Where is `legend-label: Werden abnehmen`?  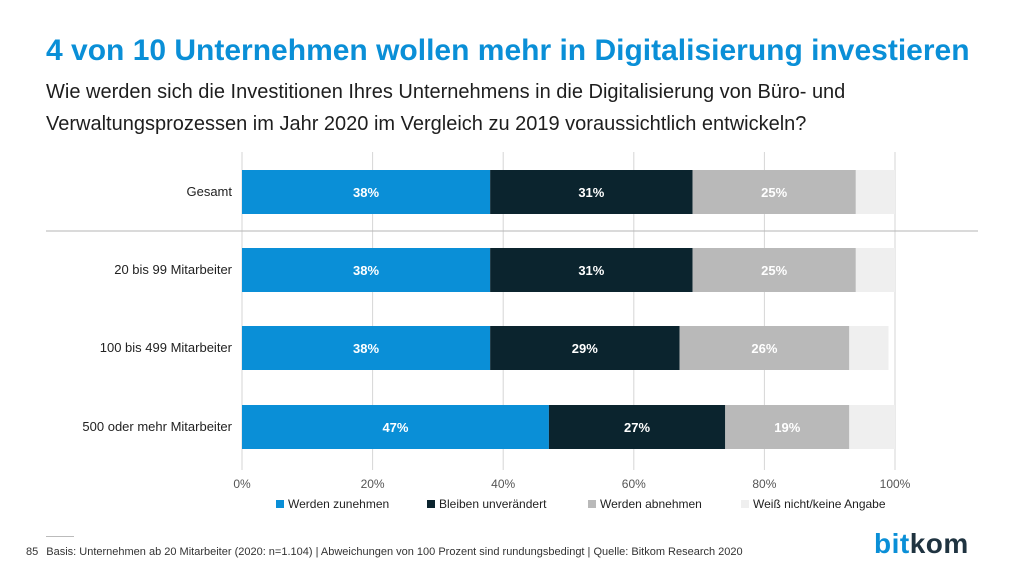 legend-label: Werden abnehmen is located at coordinates (651, 504).